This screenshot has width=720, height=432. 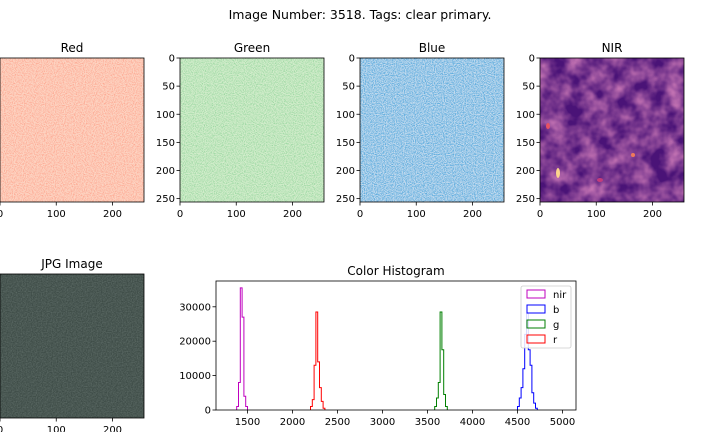 I want to click on hist-y-tick-label: 10000, so click(x=195, y=376).